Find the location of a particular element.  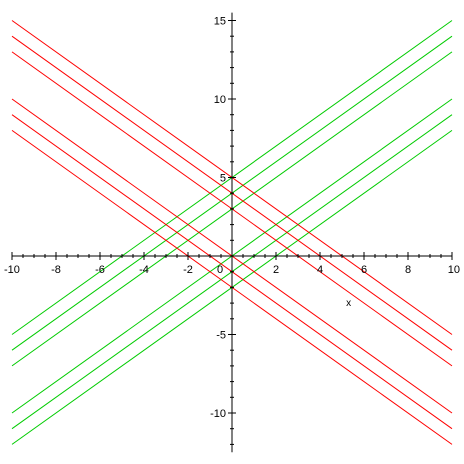

x-tick-label: 8 is located at coordinates (408, 270).